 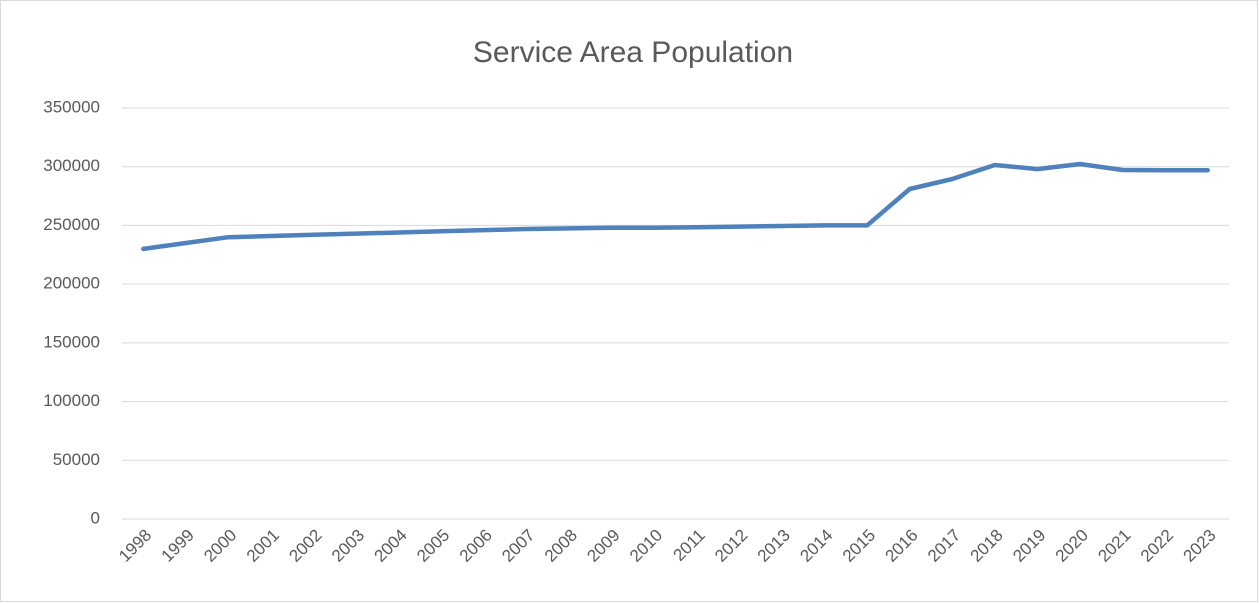 I want to click on y-tick-label: 0, so click(x=95, y=517).